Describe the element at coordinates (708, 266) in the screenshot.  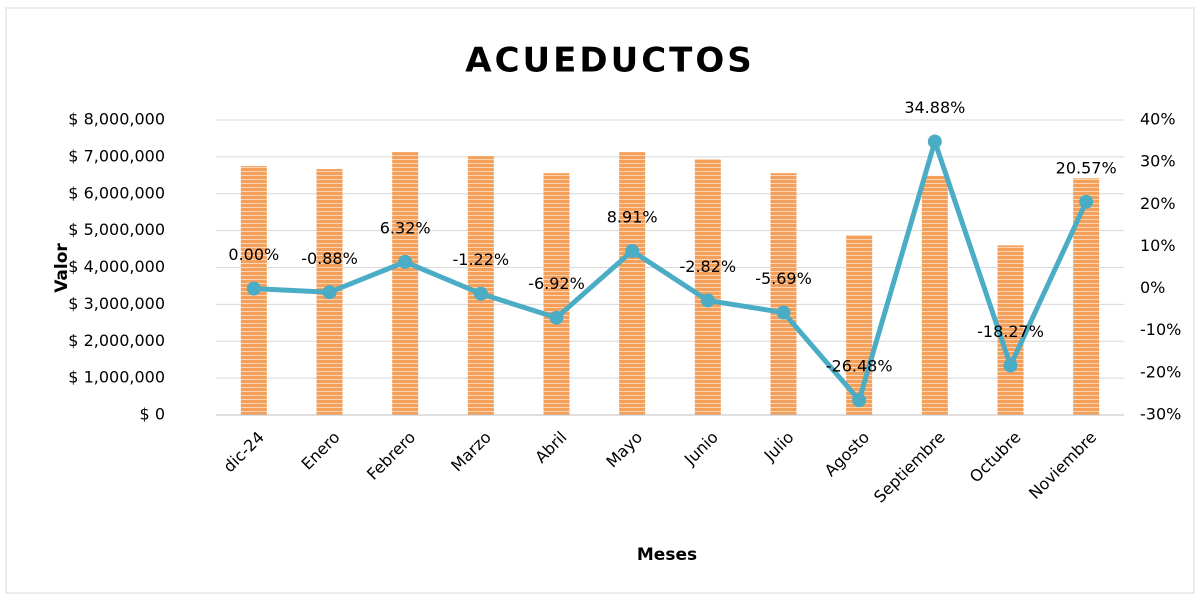
I see `data-label: -2.82%` at that location.